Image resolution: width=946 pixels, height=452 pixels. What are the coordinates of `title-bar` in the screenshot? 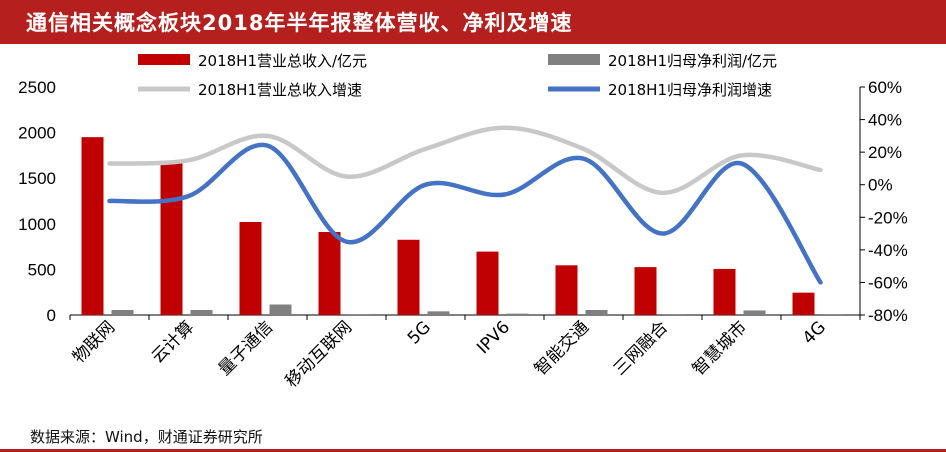 It's located at (473, 22).